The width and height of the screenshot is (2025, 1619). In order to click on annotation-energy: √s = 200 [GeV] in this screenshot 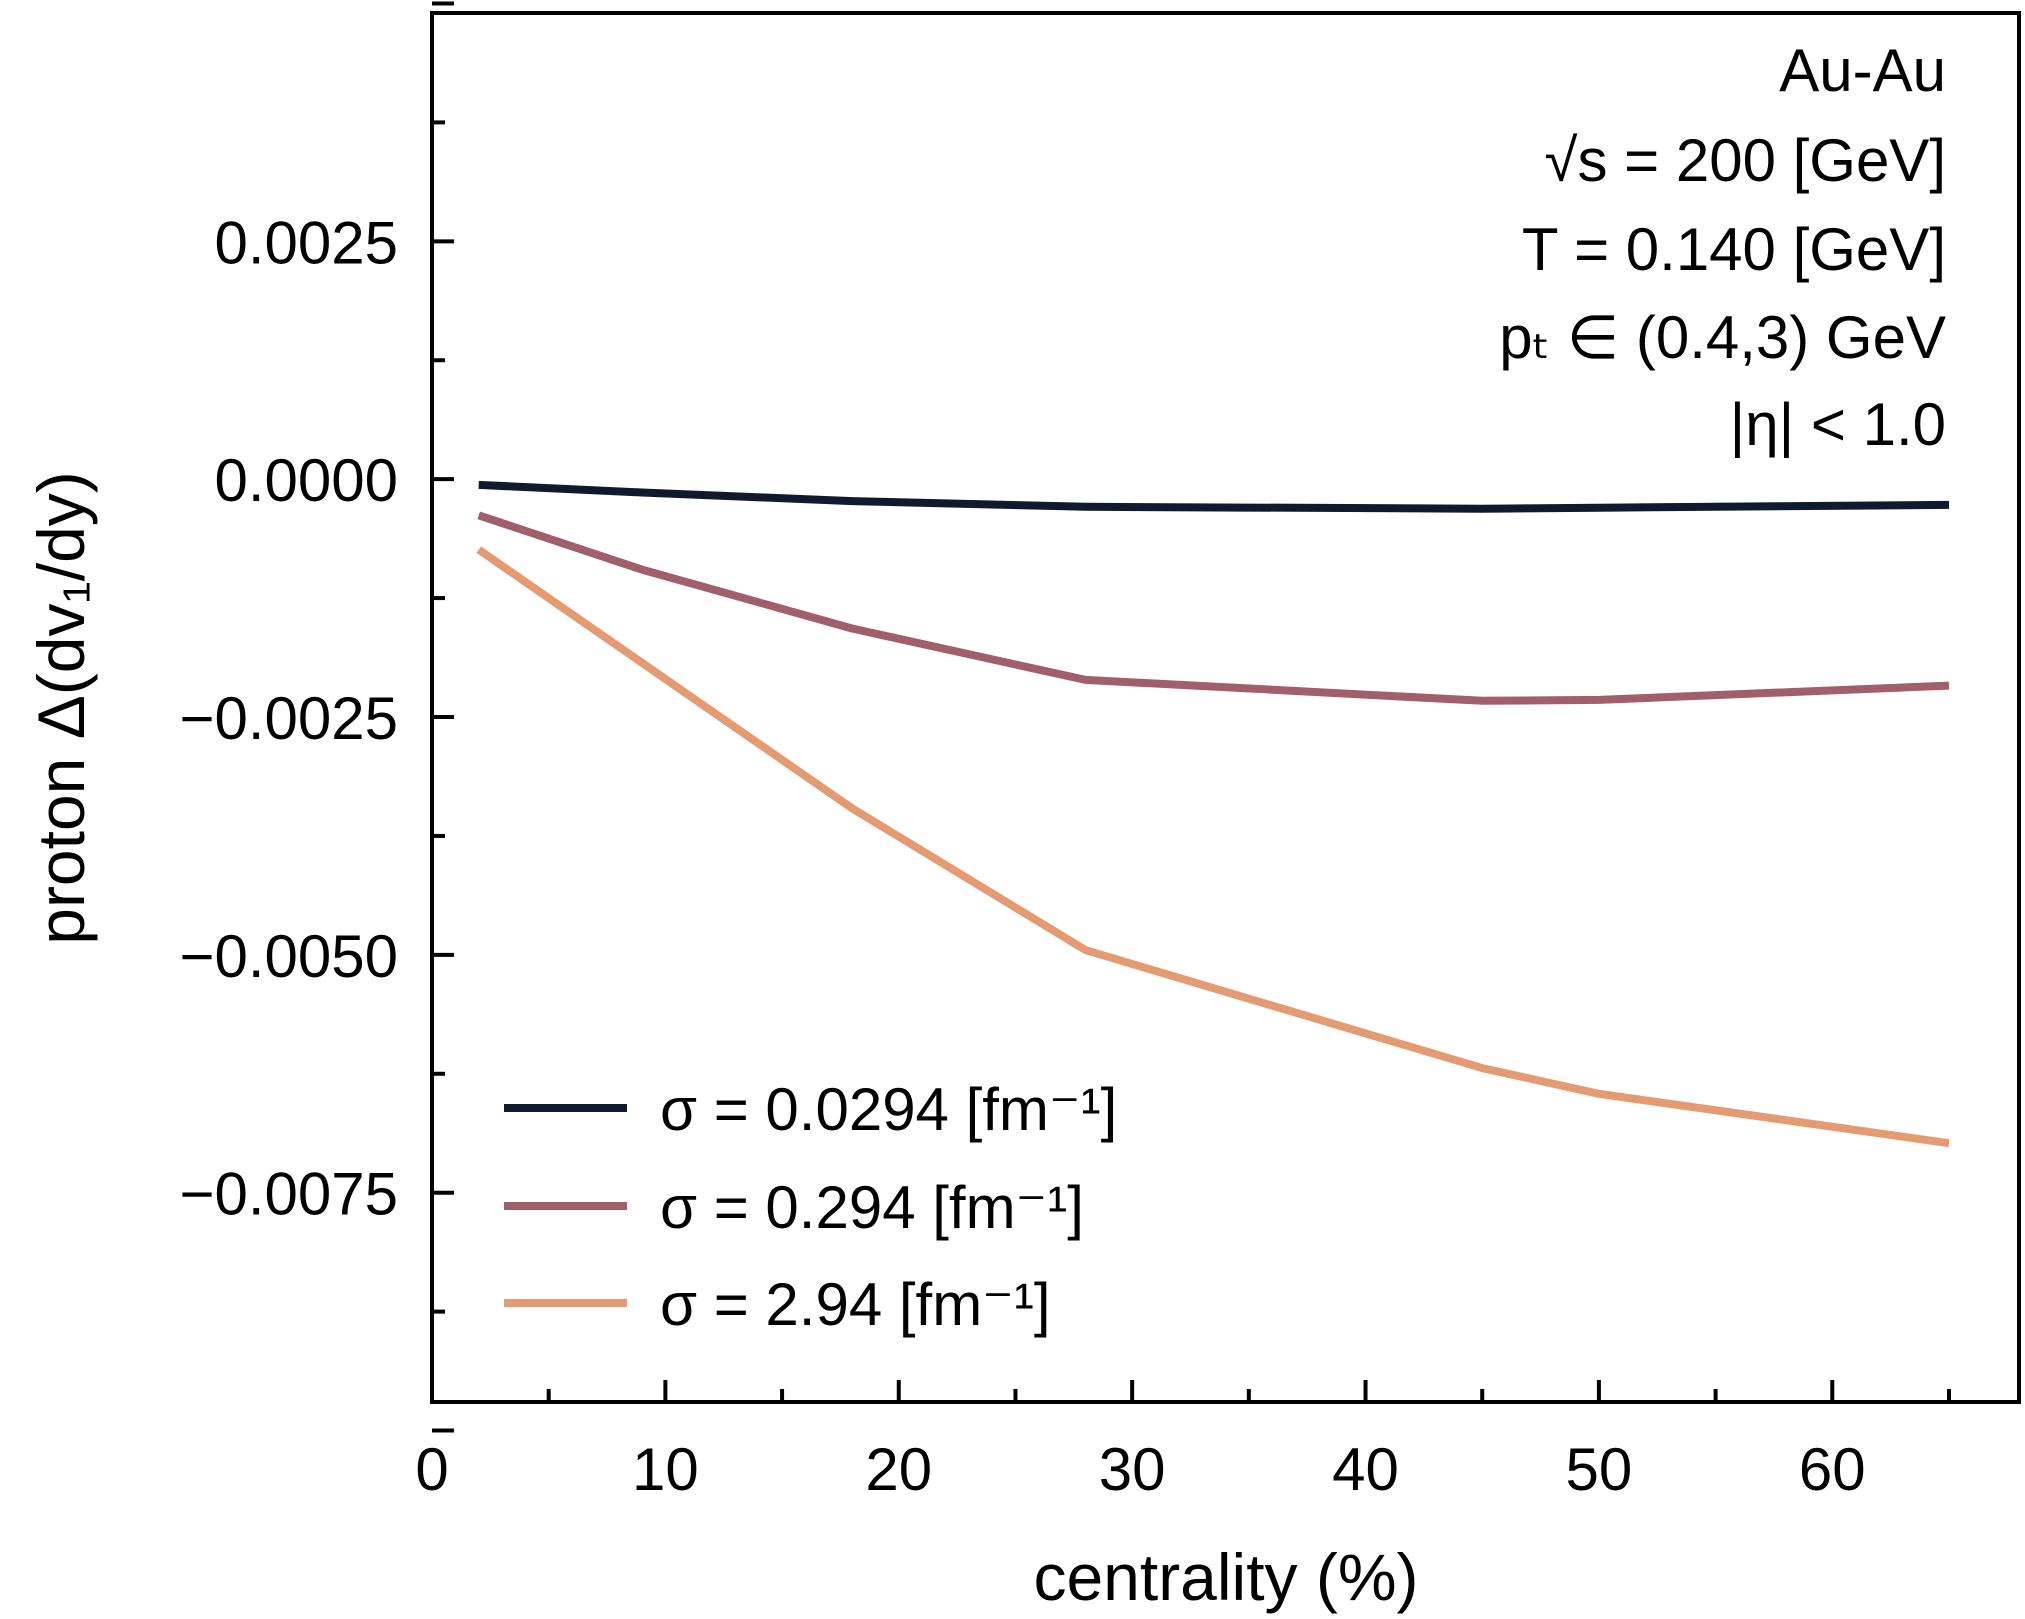, I will do `click(1745, 160)`.